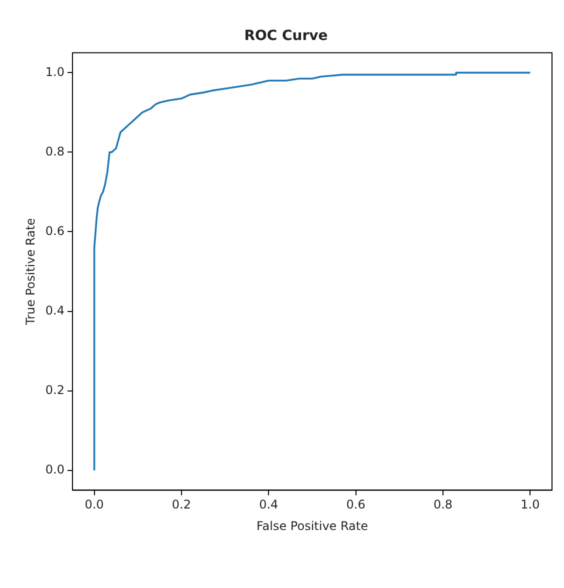  What do you see at coordinates (312, 525) in the screenshot?
I see `x-axis-title: False Positive Rate` at bounding box center [312, 525].